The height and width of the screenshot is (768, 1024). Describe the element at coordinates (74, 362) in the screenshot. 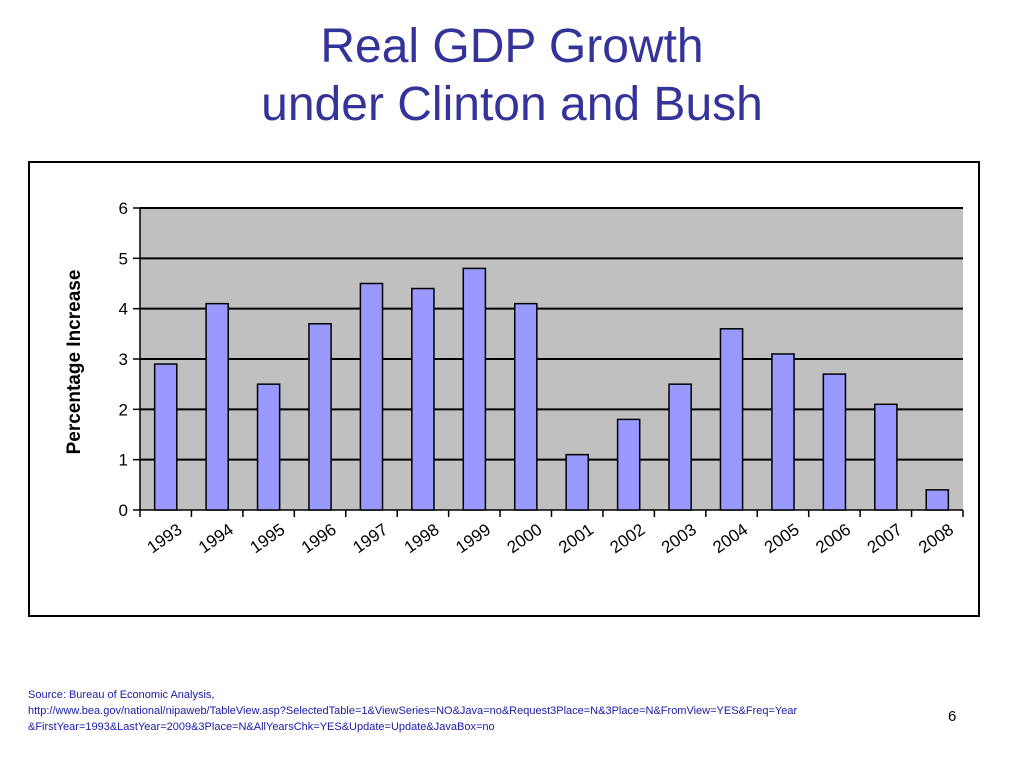

I see `y-axis-title: Percentage Increase` at that location.